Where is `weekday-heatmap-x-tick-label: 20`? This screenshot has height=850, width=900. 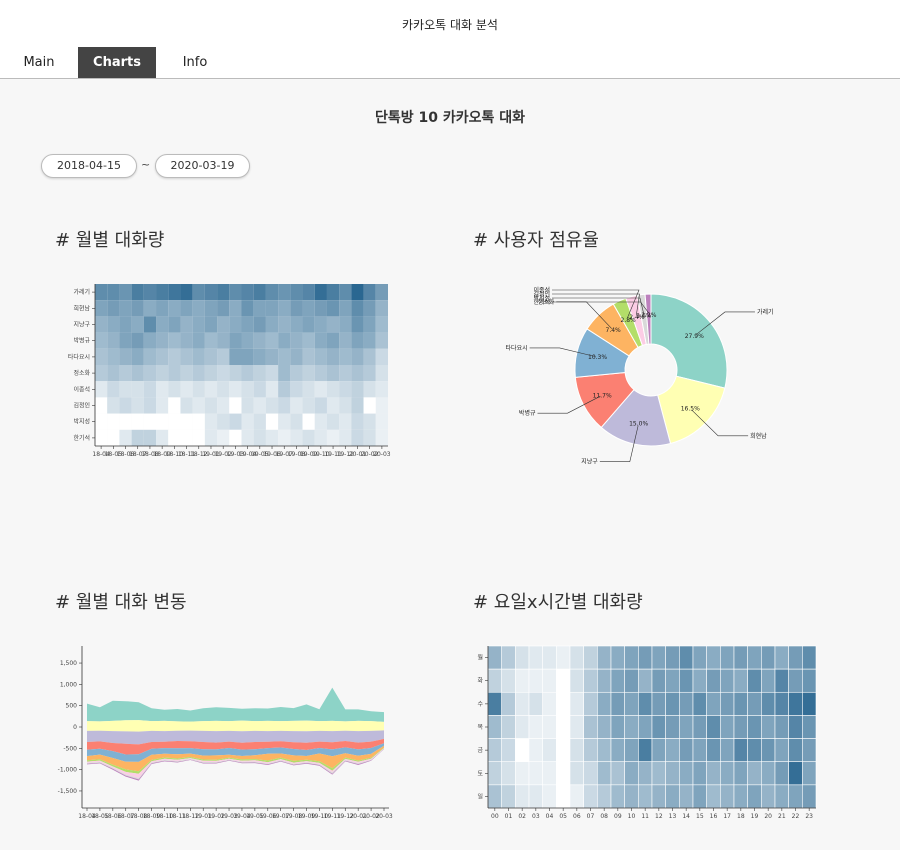 weekday-heatmap-x-tick-label: 20 is located at coordinates (768, 816).